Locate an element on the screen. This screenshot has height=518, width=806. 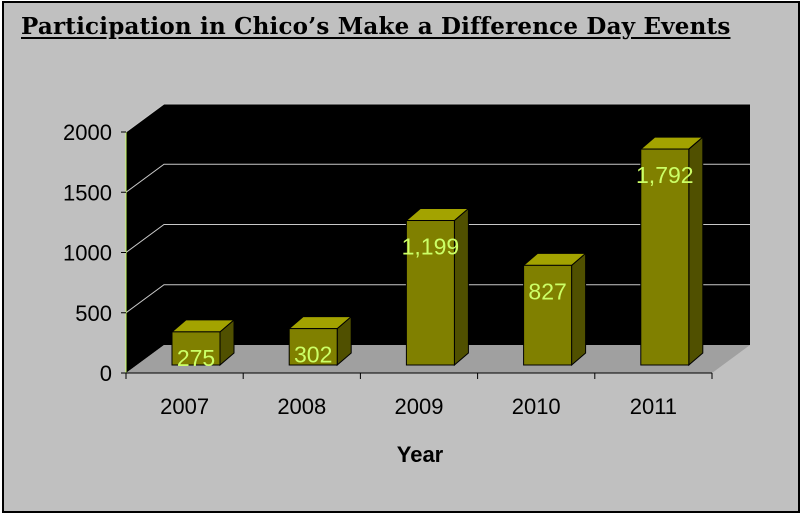
y-tick-label: 1500 is located at coordinates (87, 192).